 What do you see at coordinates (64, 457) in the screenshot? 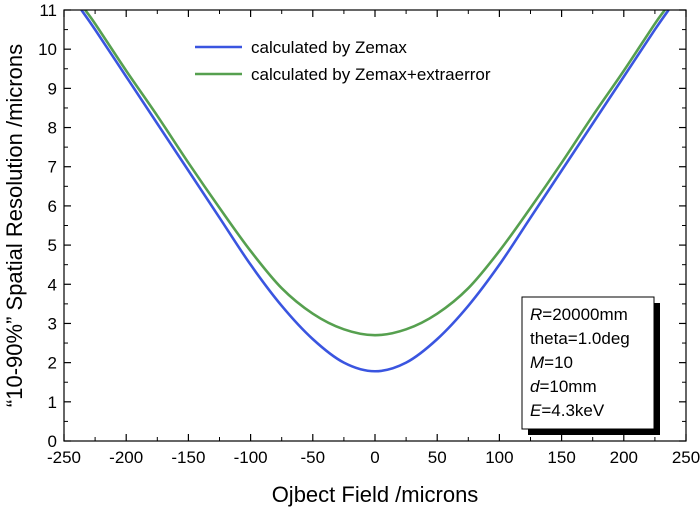
I see `x-tick-label: -250` at bounding box center [64, 457].